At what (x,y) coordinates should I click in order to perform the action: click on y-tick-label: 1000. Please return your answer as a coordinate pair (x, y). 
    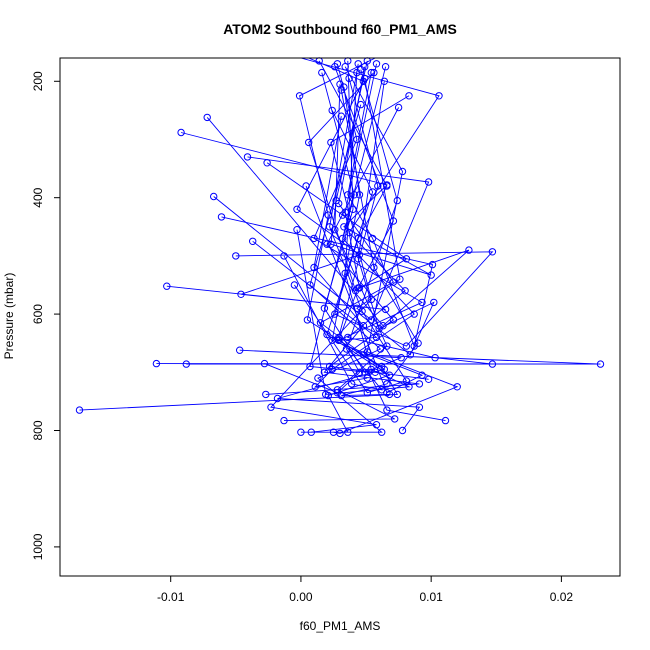
    Looking at the image, I should click on (38, 546).